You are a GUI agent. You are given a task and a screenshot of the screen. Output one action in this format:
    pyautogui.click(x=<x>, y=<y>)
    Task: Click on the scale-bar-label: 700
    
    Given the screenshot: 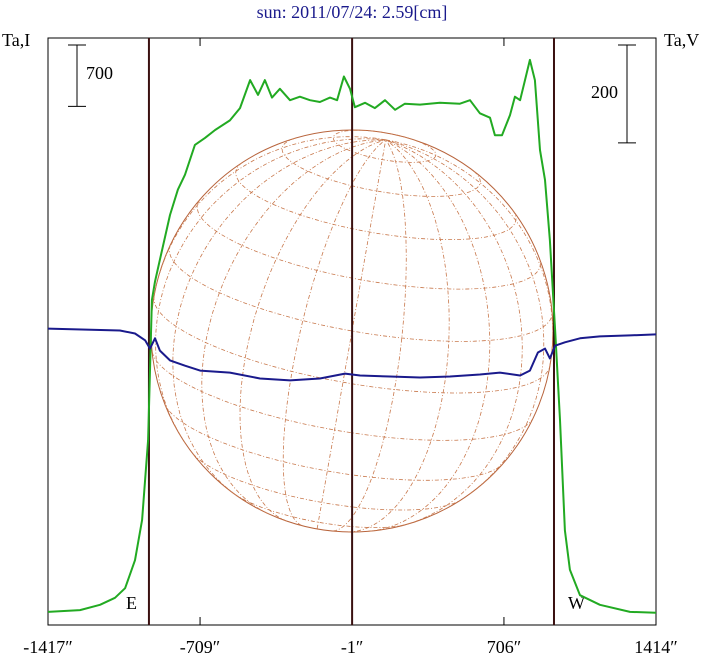 What is the action you would take?
    pyautogui.click(x=99, y=73)
    